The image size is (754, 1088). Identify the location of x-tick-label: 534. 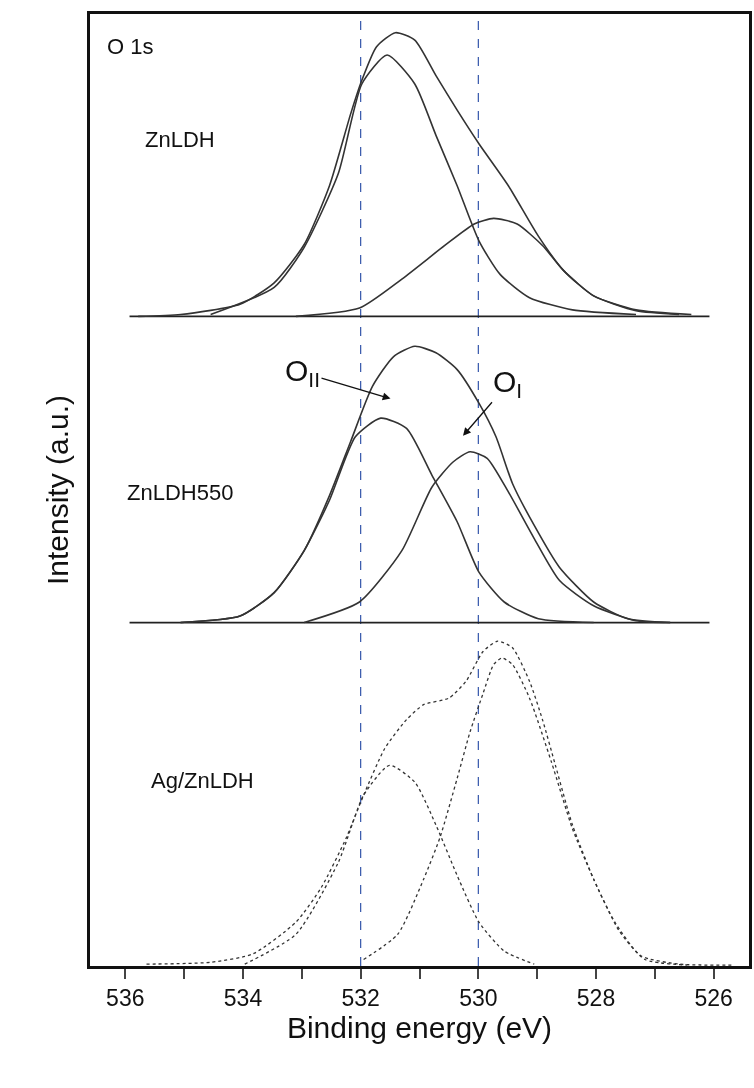
(243, 998).